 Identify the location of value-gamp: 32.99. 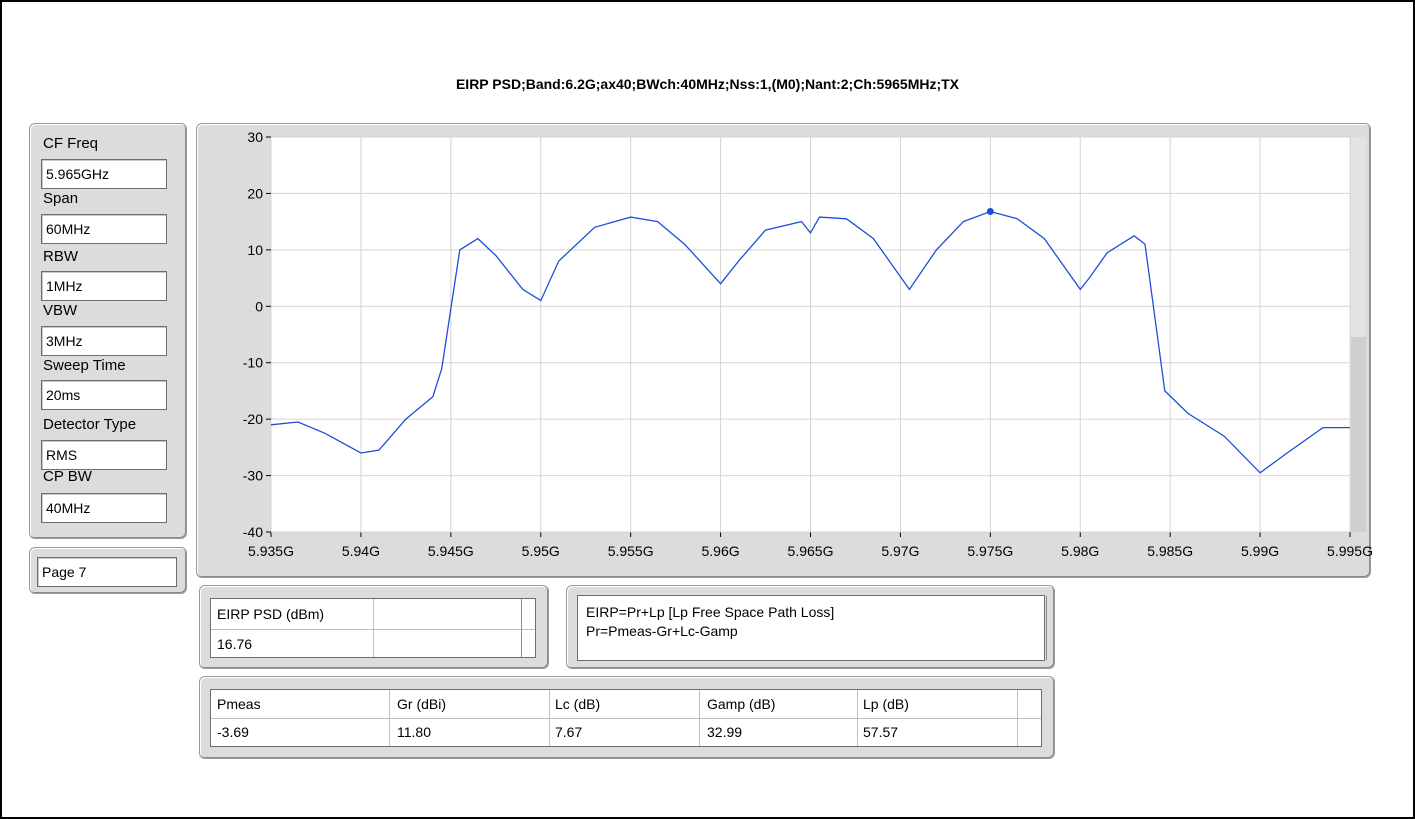
(725, 732).